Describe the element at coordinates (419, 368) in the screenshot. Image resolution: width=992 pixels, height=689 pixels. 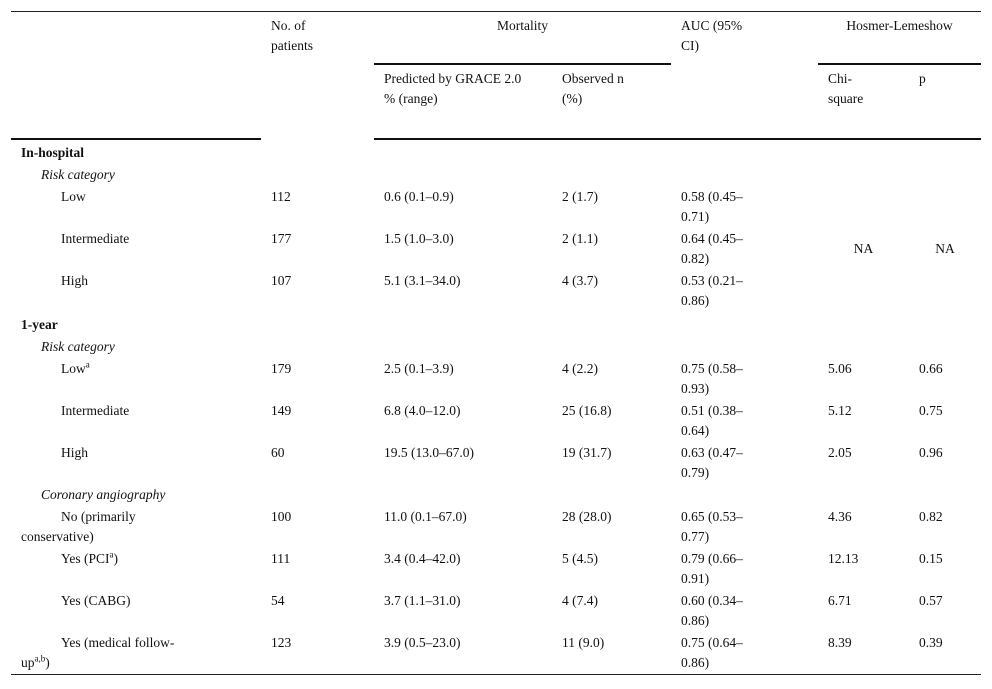
I see `cell-predicted: 2.5 (0.1–3.9)` at that location.